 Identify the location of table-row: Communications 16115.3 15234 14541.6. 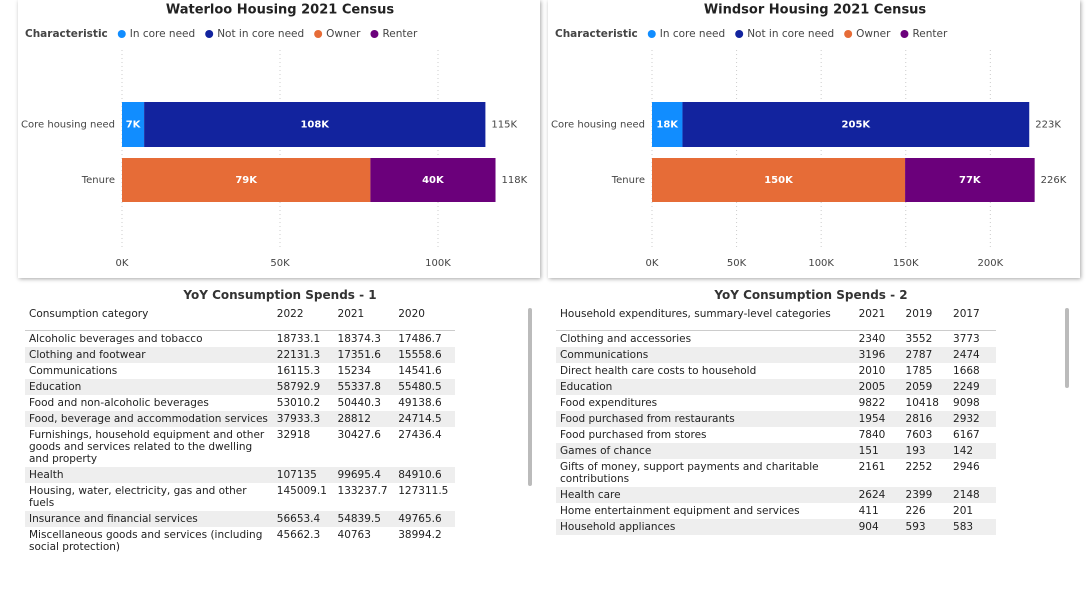
(240, 371).